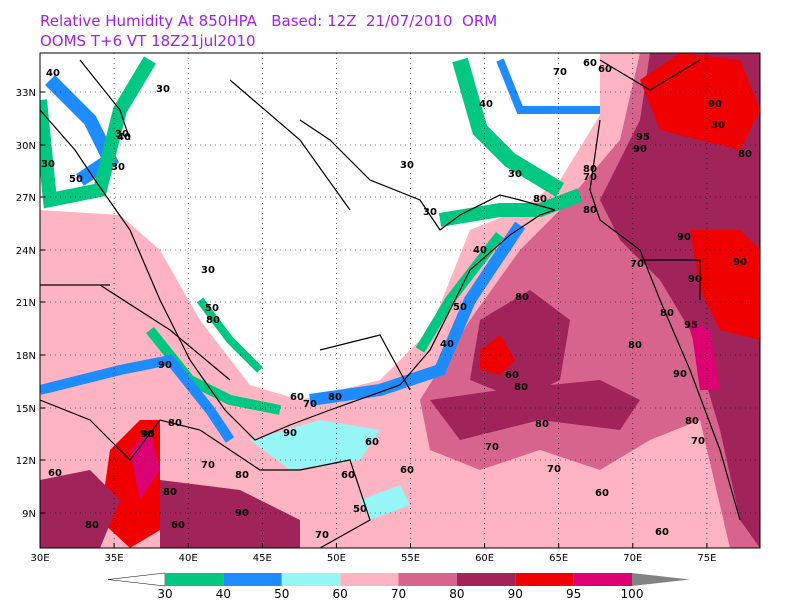 This screenshot has width=800, height=600. Describe the element at coordinates (26, 303) in the screenshot. I see `lat-label: 21N` at that location.